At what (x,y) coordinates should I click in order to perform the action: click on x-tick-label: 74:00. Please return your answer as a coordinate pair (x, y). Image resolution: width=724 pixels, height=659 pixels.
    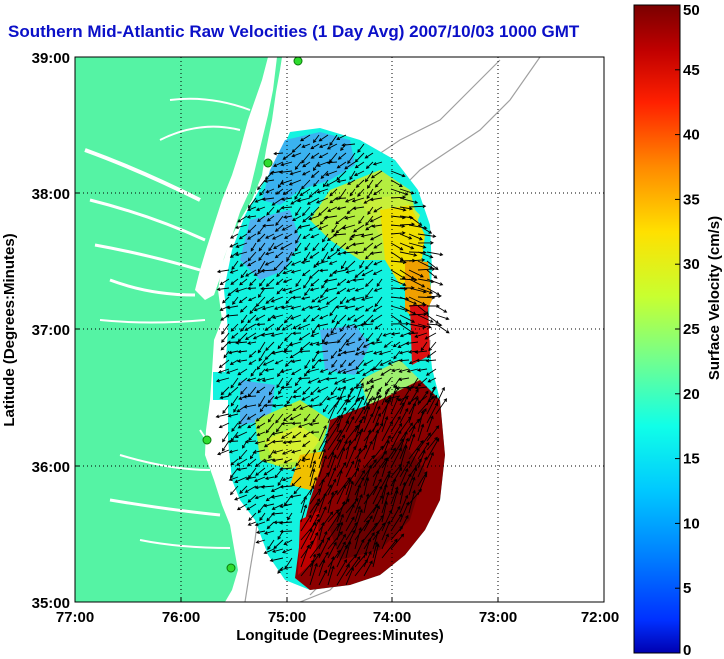
    Looking at the image, I should click on (392, 617).